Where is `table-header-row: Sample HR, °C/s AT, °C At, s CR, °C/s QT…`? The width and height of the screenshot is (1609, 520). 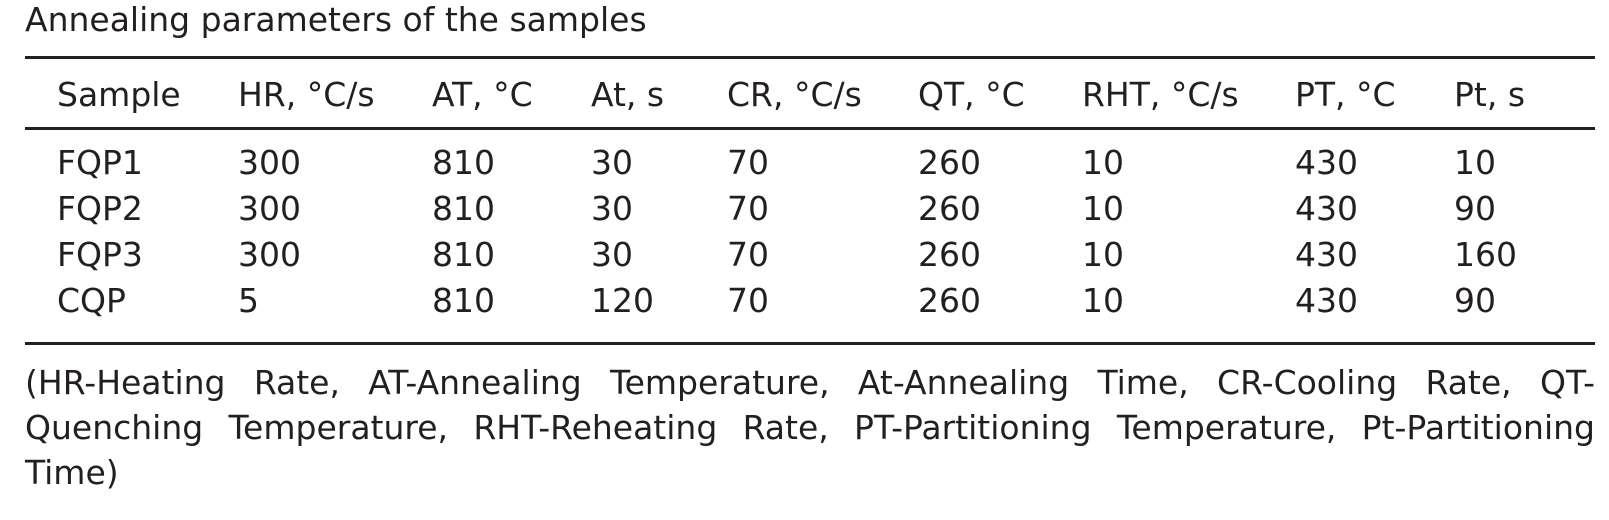
table-header-row: Sample HR, °C/s AT, °C At, s CR, °C/s QT… is located at coordinates (804, 95).